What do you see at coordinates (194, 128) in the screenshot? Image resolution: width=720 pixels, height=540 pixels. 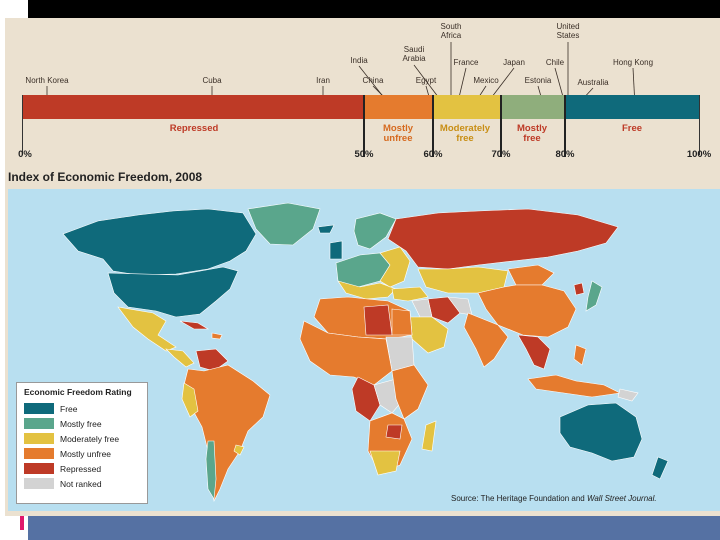 I see `cat-repressed: Repressed` at bounding box center [194, 128].